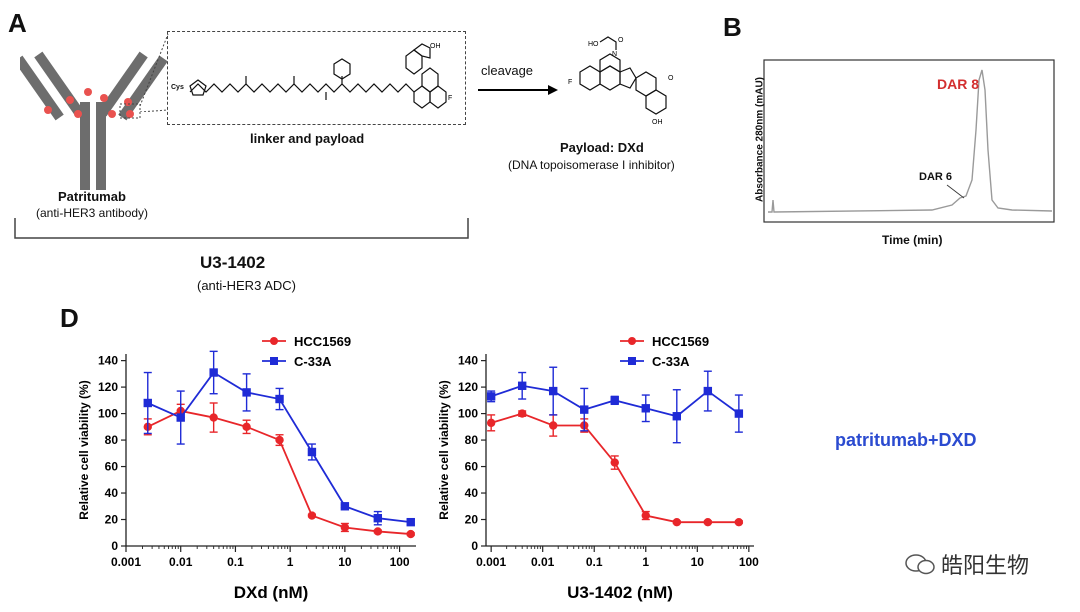 This screenshot has height=612, width=1080. Describe the element at coordinates (307, 138) in the screenshot. I see `linker-payload-label: linker and payload` at that location.